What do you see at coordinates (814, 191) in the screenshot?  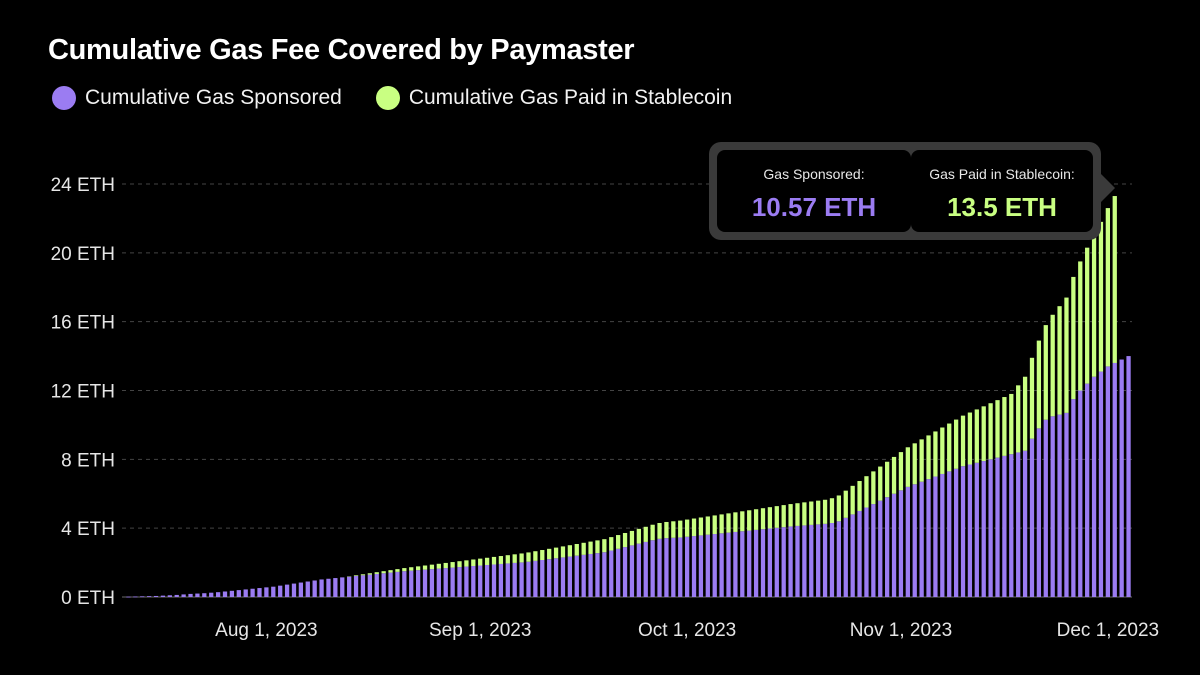 I see `tooltip-sponsored-box: Gas Sponsored: 10.57 ETH` at bounding box center [814, 191].